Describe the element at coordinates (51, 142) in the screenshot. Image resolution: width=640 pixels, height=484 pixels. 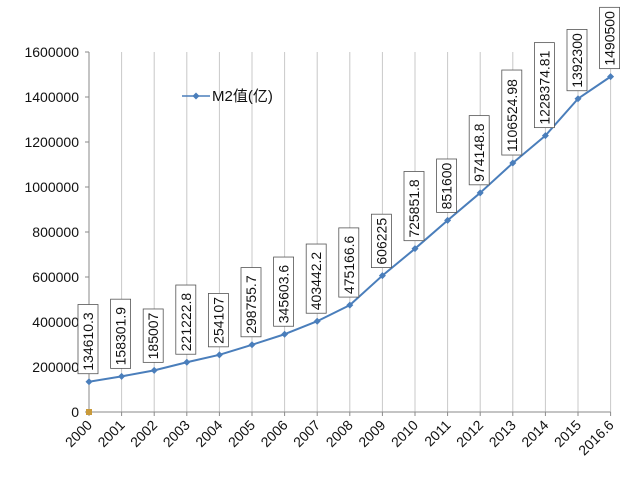
I see `y-tick-label-1200000: 1200000` at that location.